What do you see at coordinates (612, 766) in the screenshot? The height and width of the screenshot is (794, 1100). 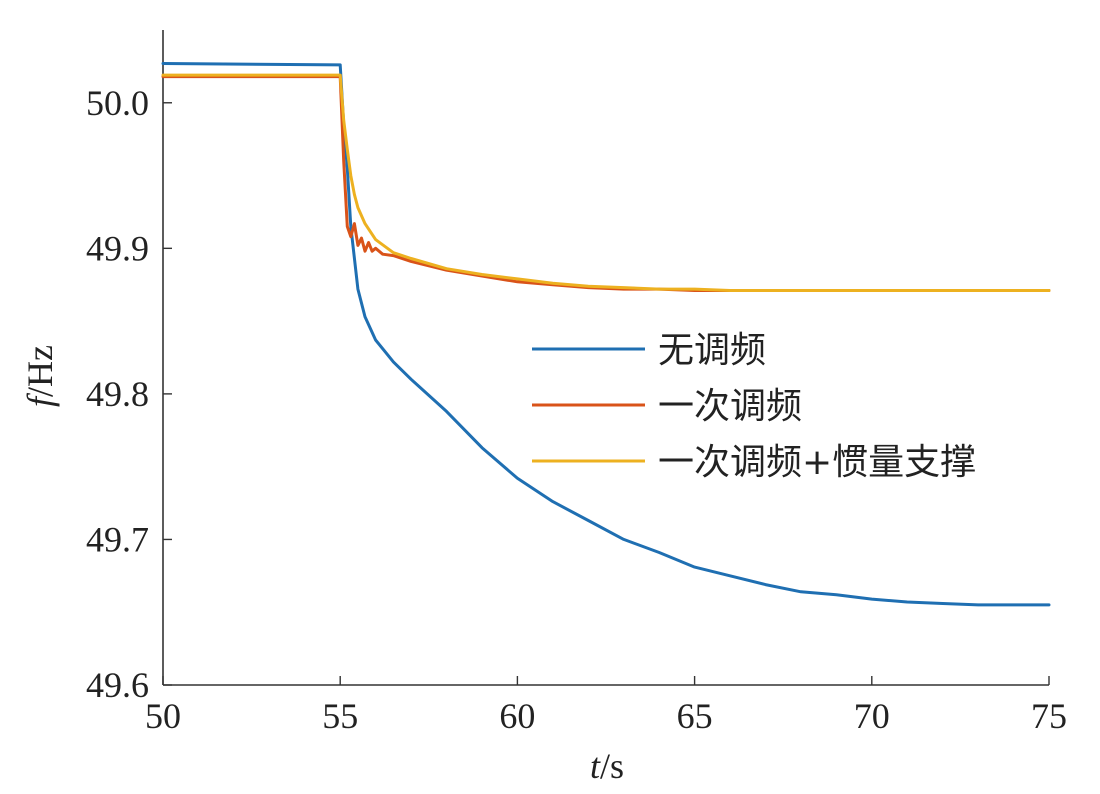 I see `x-axis-unit: /s` at bounding box center [612, 766].